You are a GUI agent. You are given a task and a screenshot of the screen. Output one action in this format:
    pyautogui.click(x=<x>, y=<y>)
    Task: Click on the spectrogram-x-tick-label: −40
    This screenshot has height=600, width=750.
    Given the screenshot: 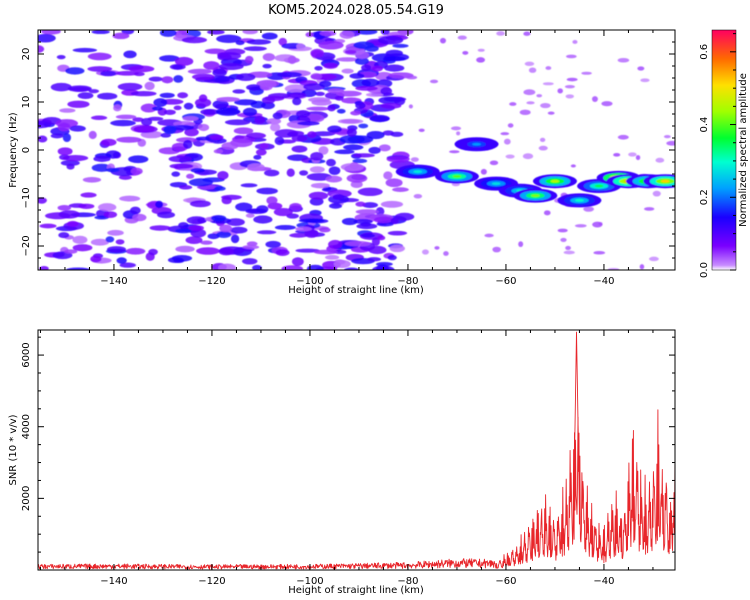 What is the action you would take?
    pyautogui.click(x=603, y=281)
    